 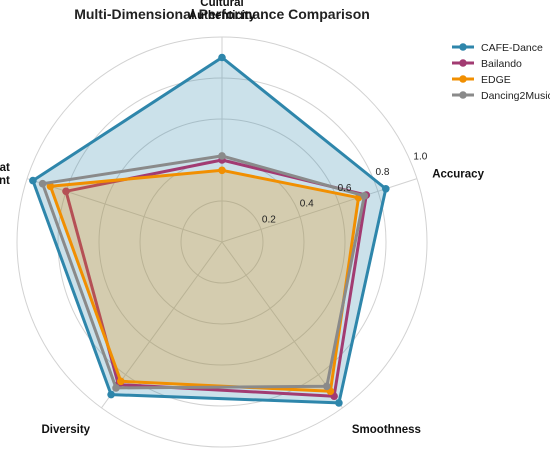 What do you see at coordinates (121, 381) in the screenshot?
I see `series-edge-point-diversity` at bounding box center [121, 381].